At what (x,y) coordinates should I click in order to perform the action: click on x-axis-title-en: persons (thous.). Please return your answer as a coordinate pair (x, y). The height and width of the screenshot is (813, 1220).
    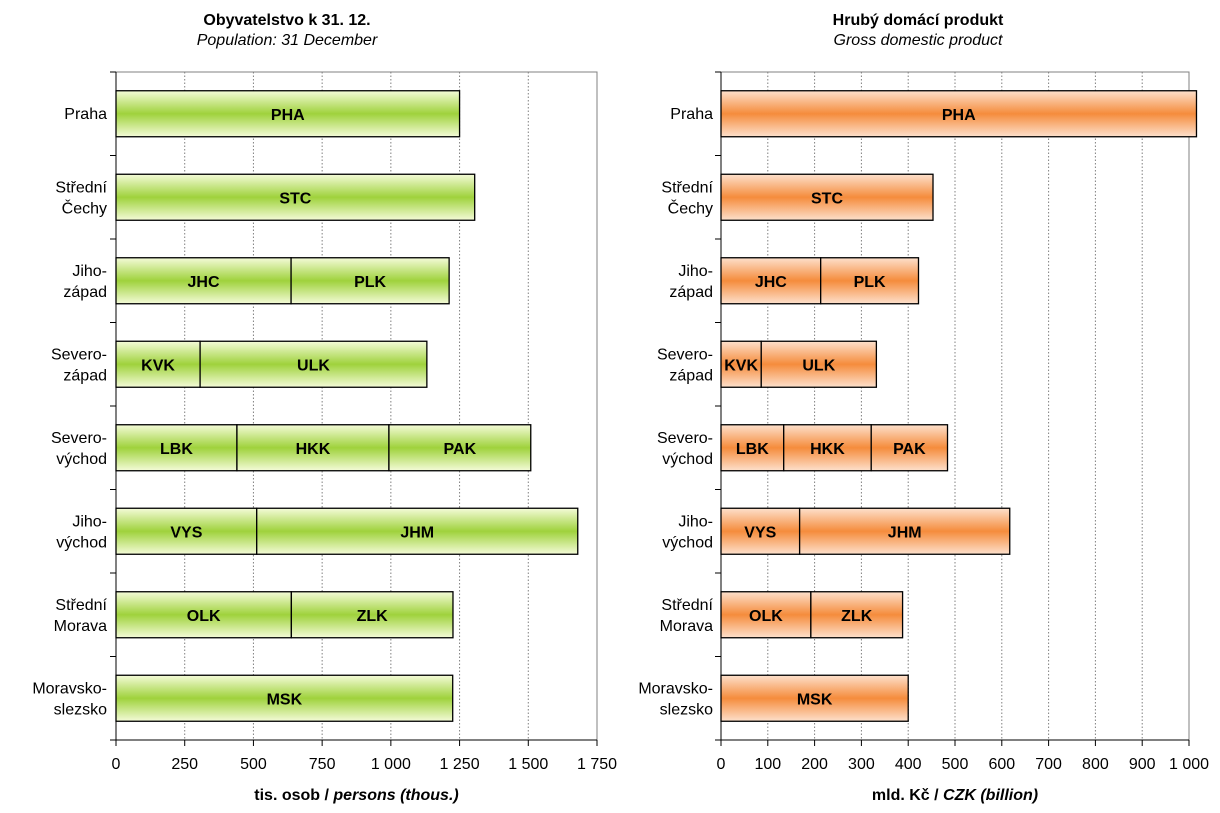
    Looking at the image, I should click on (395, 795).